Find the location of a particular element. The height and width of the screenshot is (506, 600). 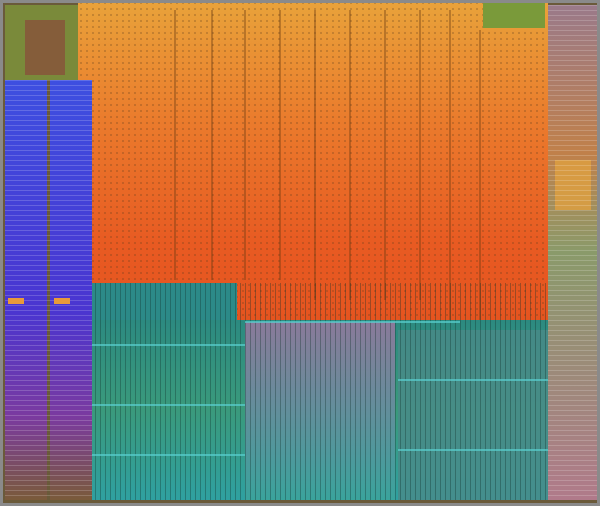

top-right-block is located at coordinates (514, 15).